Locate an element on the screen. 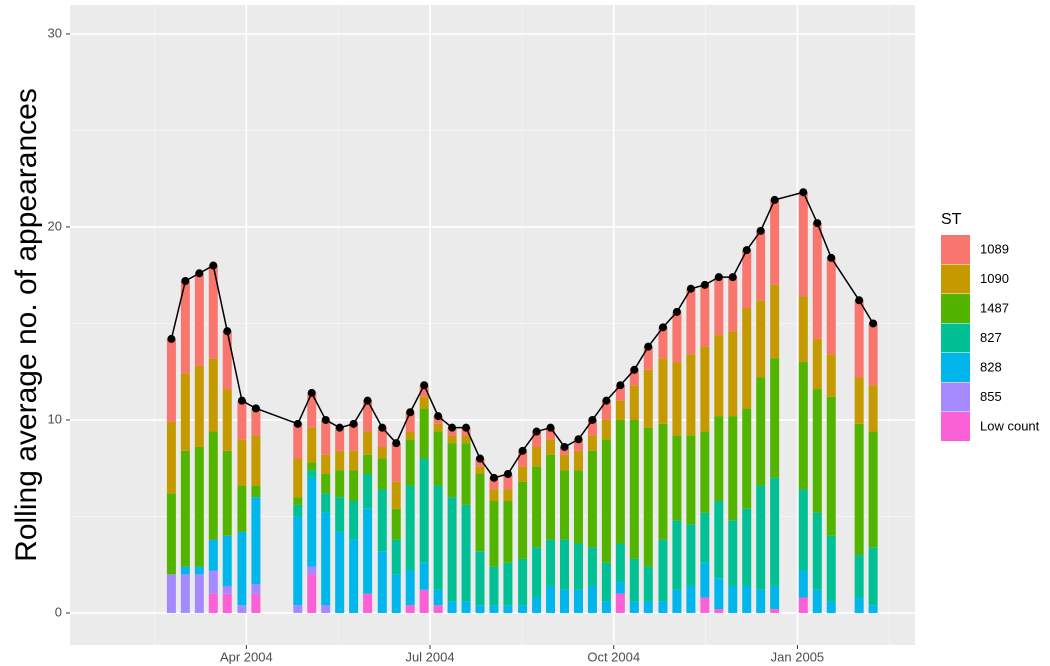 Image resolution: width=1050 pixels, height=666 pixels. legend-label: 1090 is located at coordinates (994, 278).